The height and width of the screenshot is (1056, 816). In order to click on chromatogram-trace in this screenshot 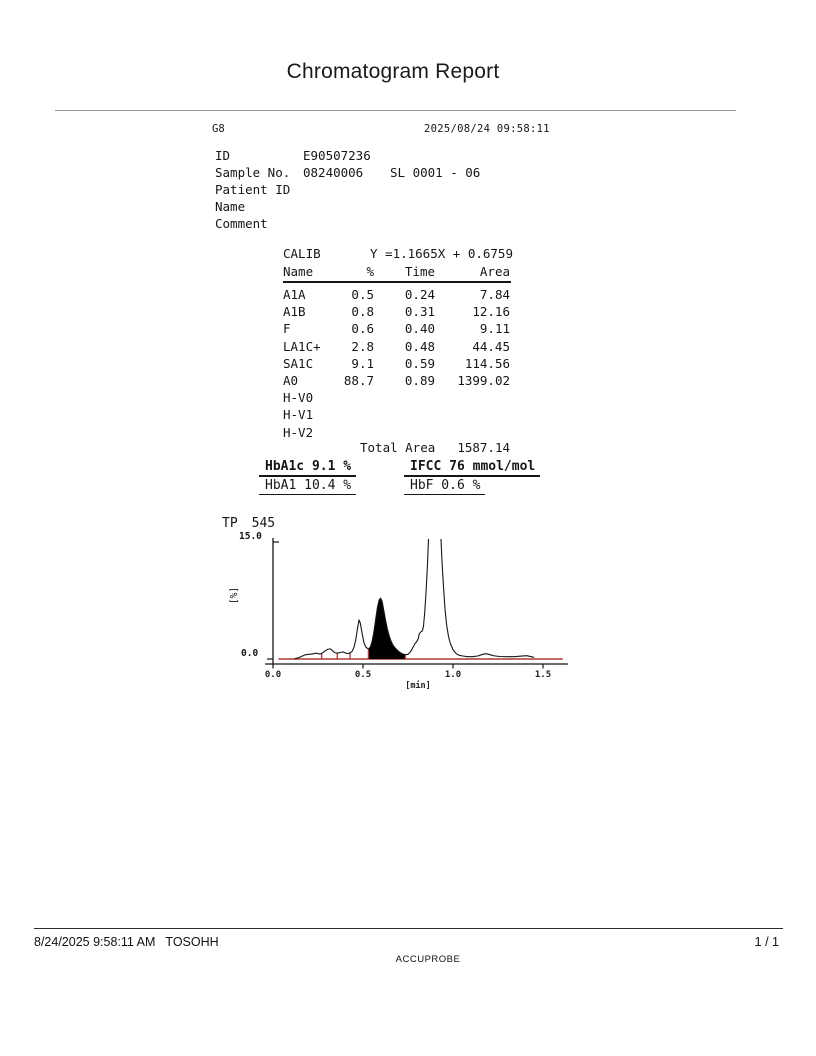, I will do `click(414, 599)`.